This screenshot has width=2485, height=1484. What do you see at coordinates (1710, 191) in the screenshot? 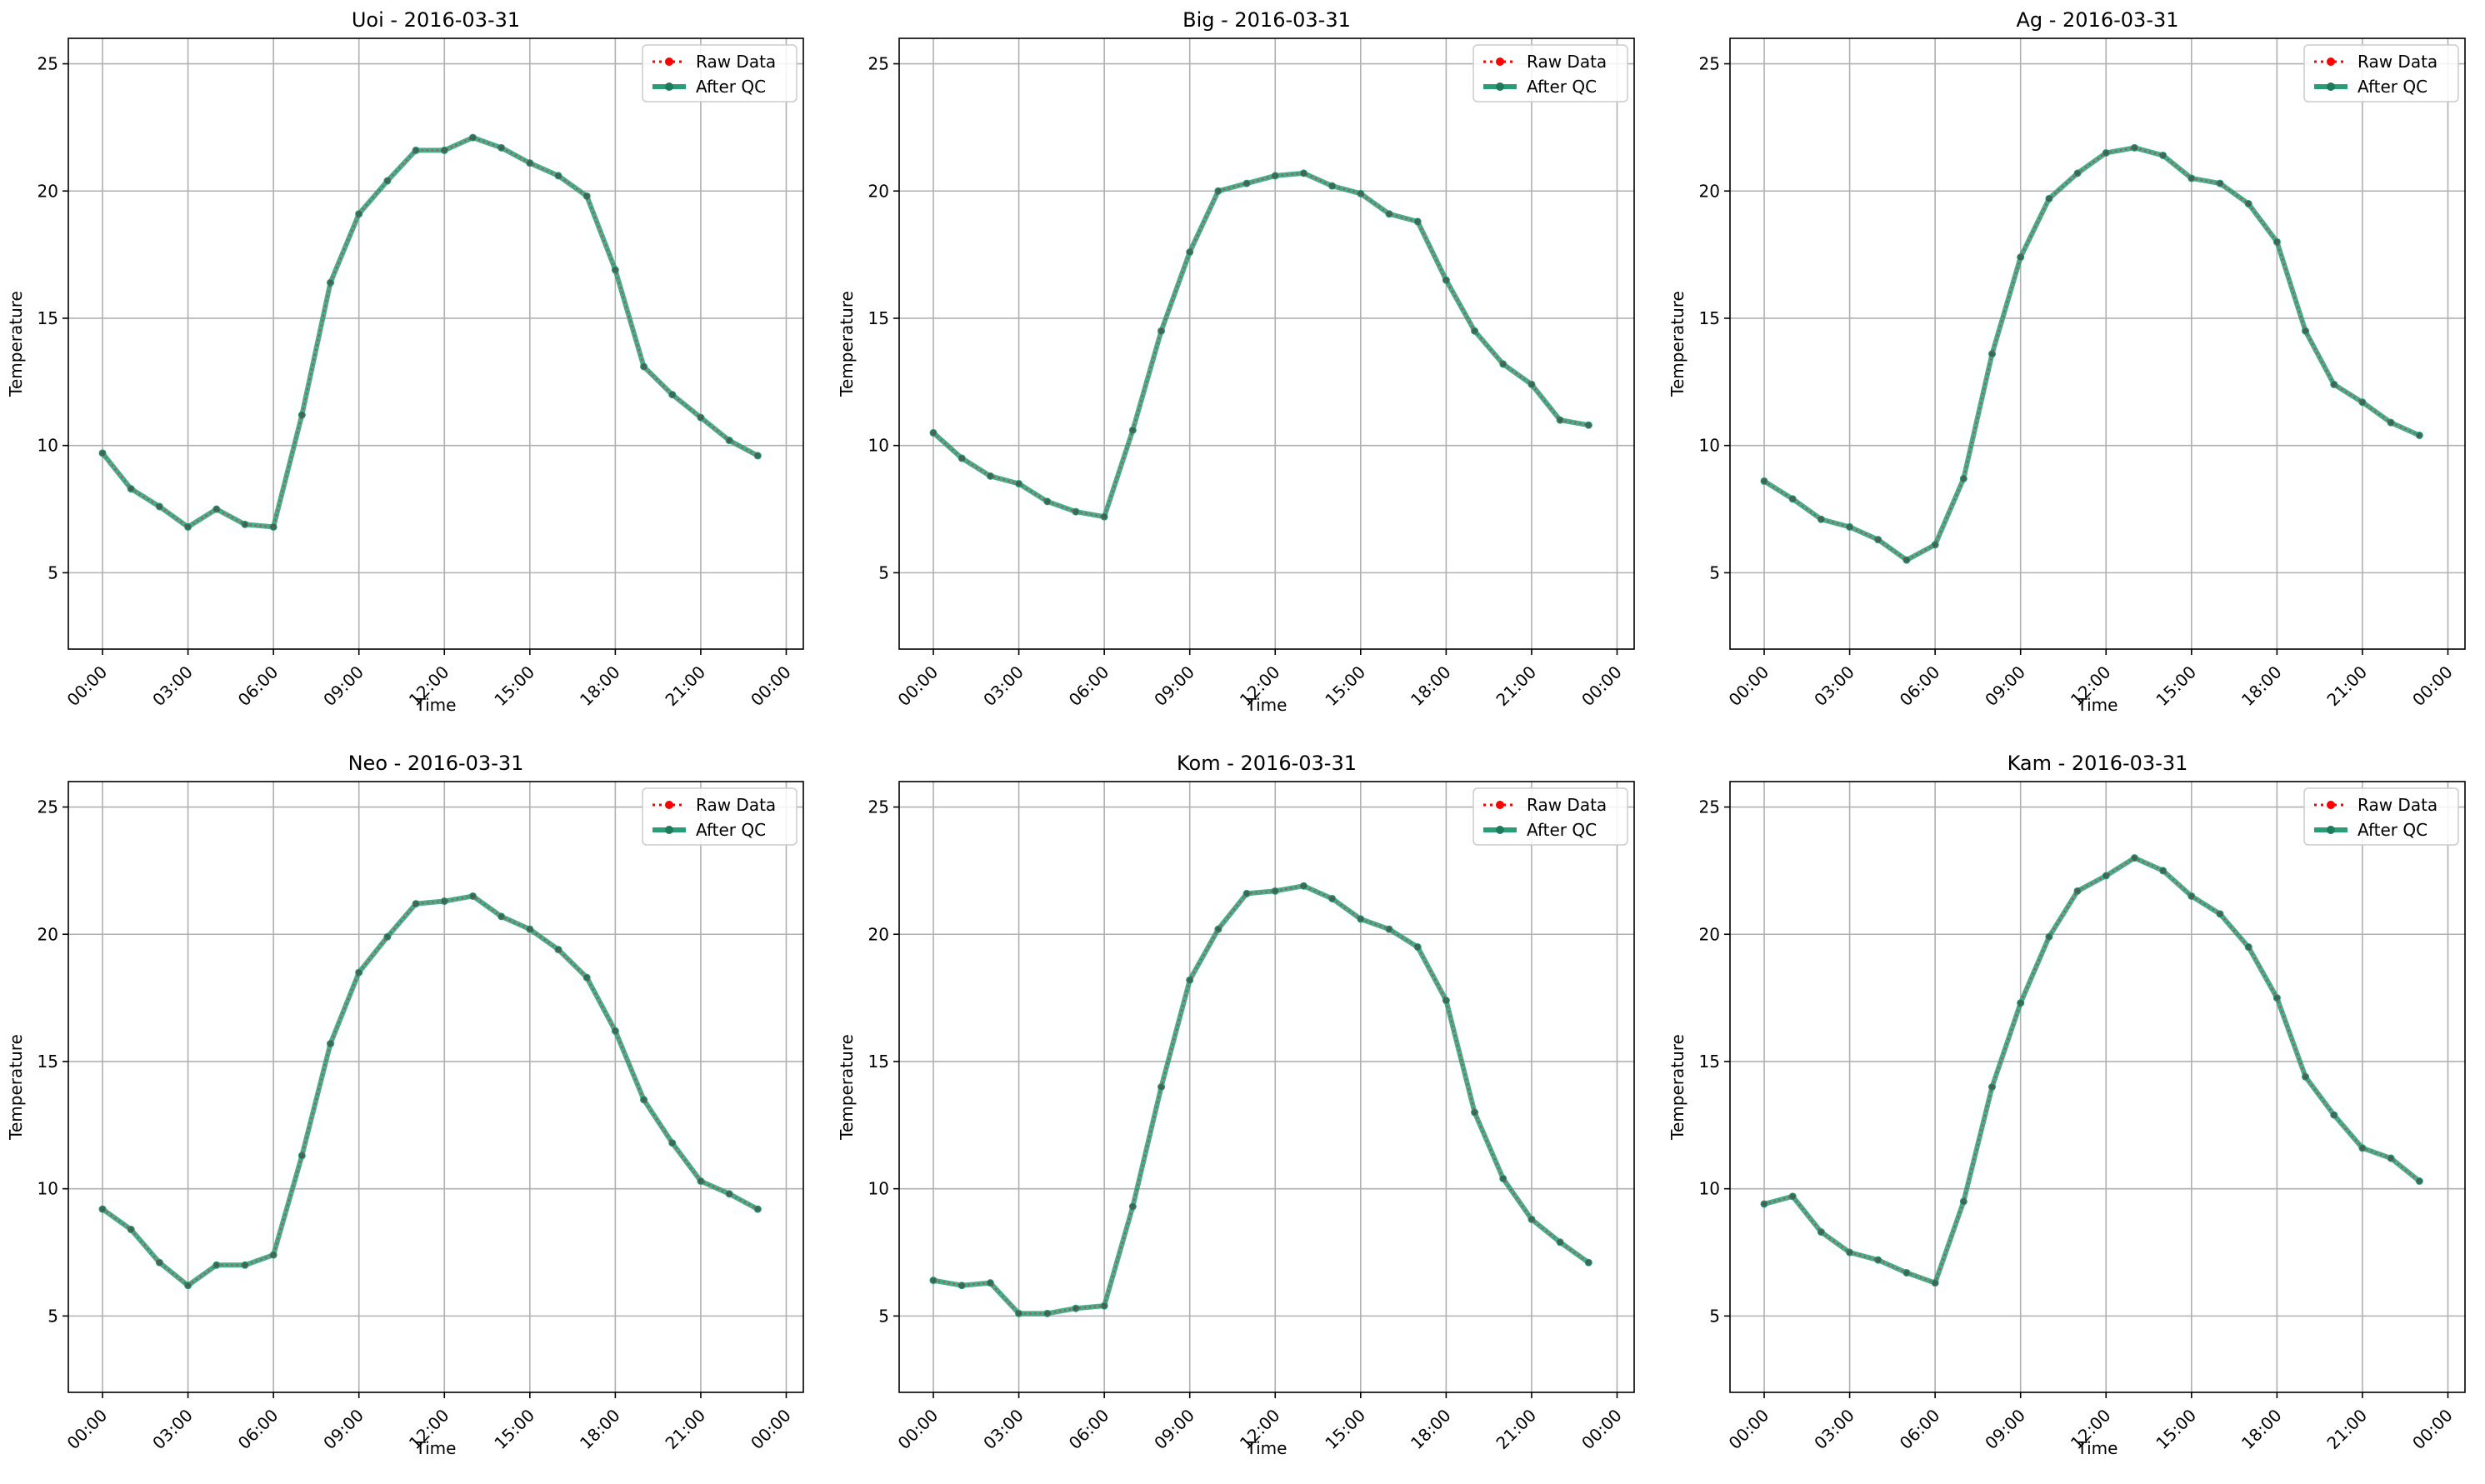
I see `y-tick-label: 20` at bounding box center [1710, 191].